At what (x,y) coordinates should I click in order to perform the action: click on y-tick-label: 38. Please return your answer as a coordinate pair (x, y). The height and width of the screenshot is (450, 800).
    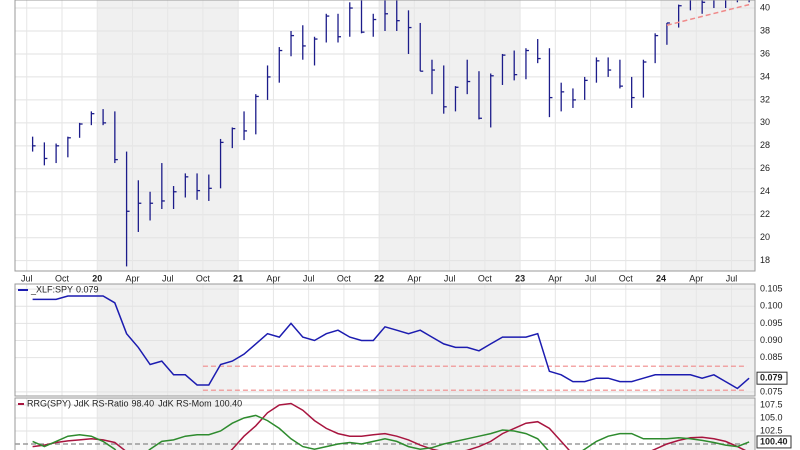
    Looking at the image, I should click on (765, 30).